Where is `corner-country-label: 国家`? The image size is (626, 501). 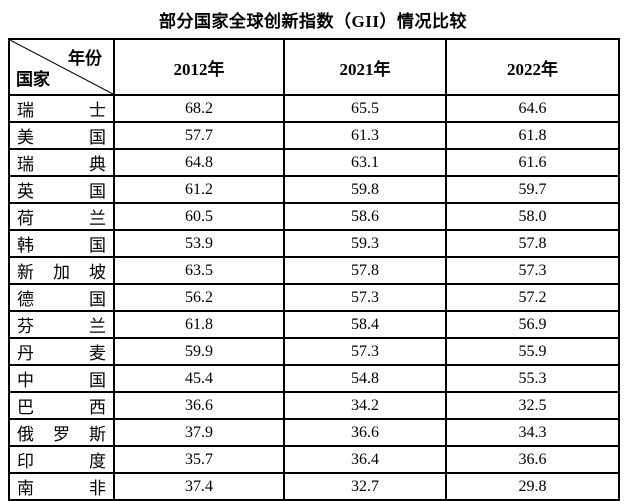 corner-country-label: 国家 is located at coordinates (33, 79).